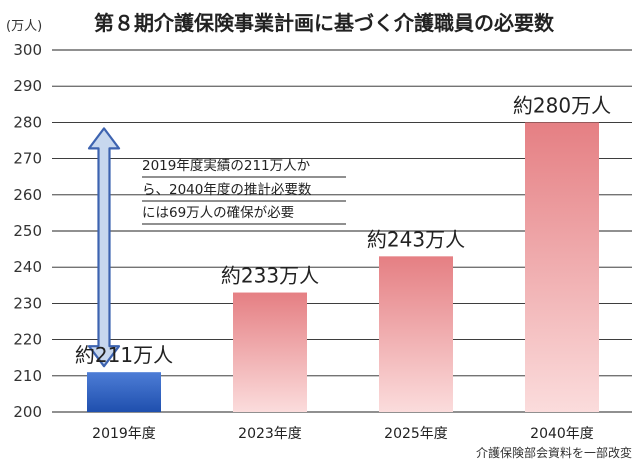 The image size is (640, 465). I want to click on bar-2019年度, so click(124, 392).